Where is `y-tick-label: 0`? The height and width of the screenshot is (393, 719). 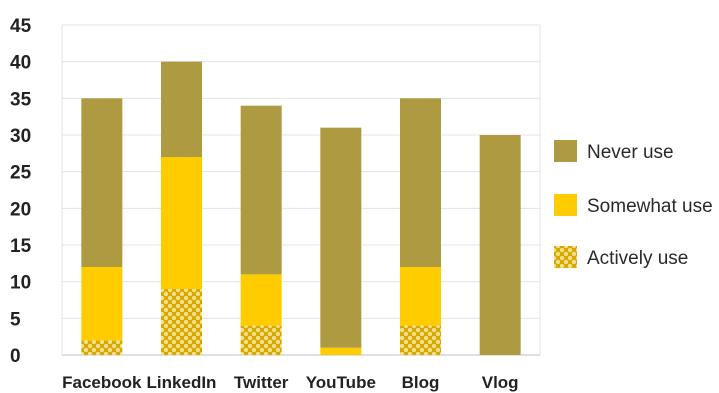
y-tick-label: 0 is located at coordinates (15, 356).